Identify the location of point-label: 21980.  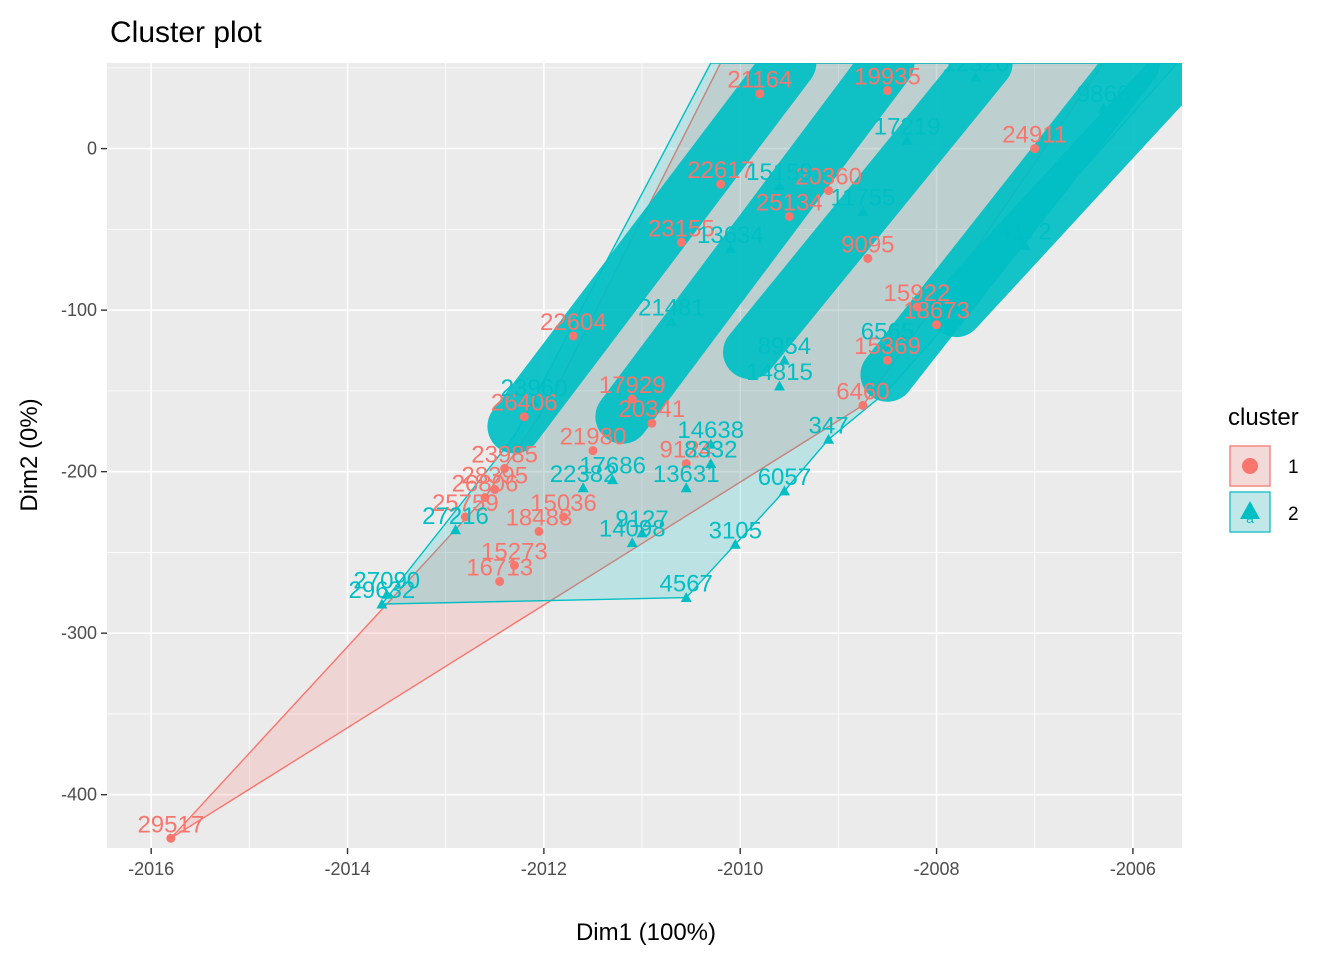
(593, 437).